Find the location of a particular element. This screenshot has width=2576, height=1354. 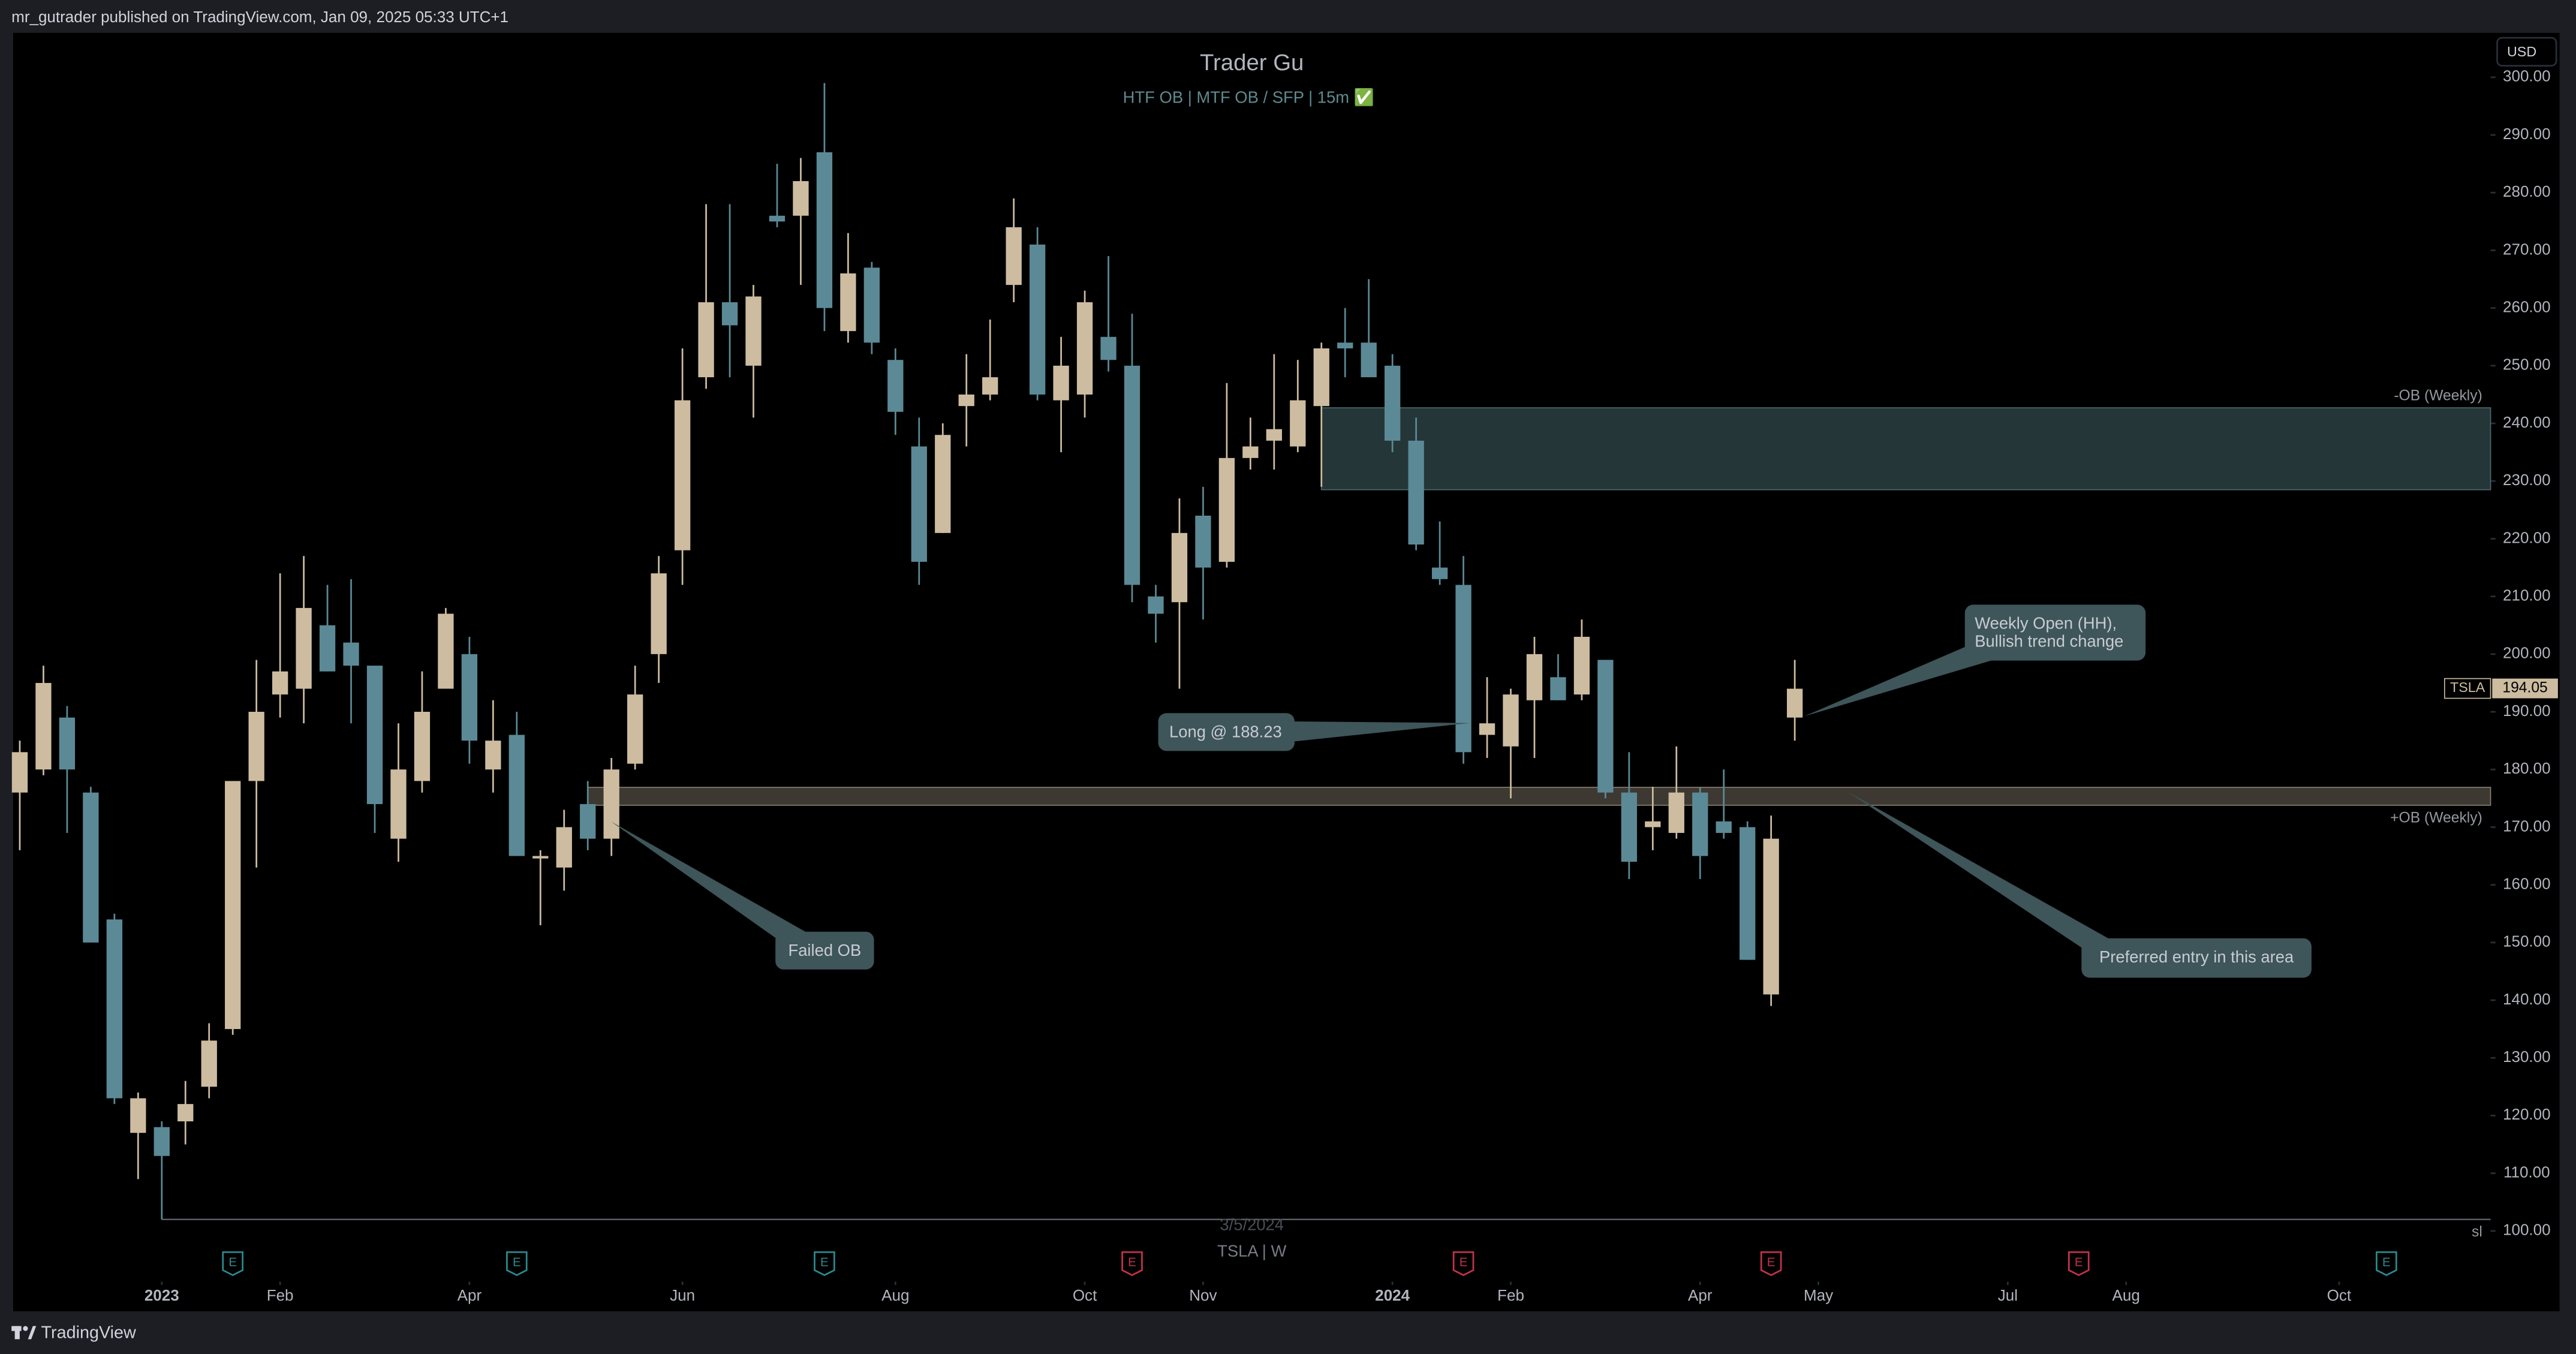

callout-text: Bullish trend change is located at coordinates (2049, 642).